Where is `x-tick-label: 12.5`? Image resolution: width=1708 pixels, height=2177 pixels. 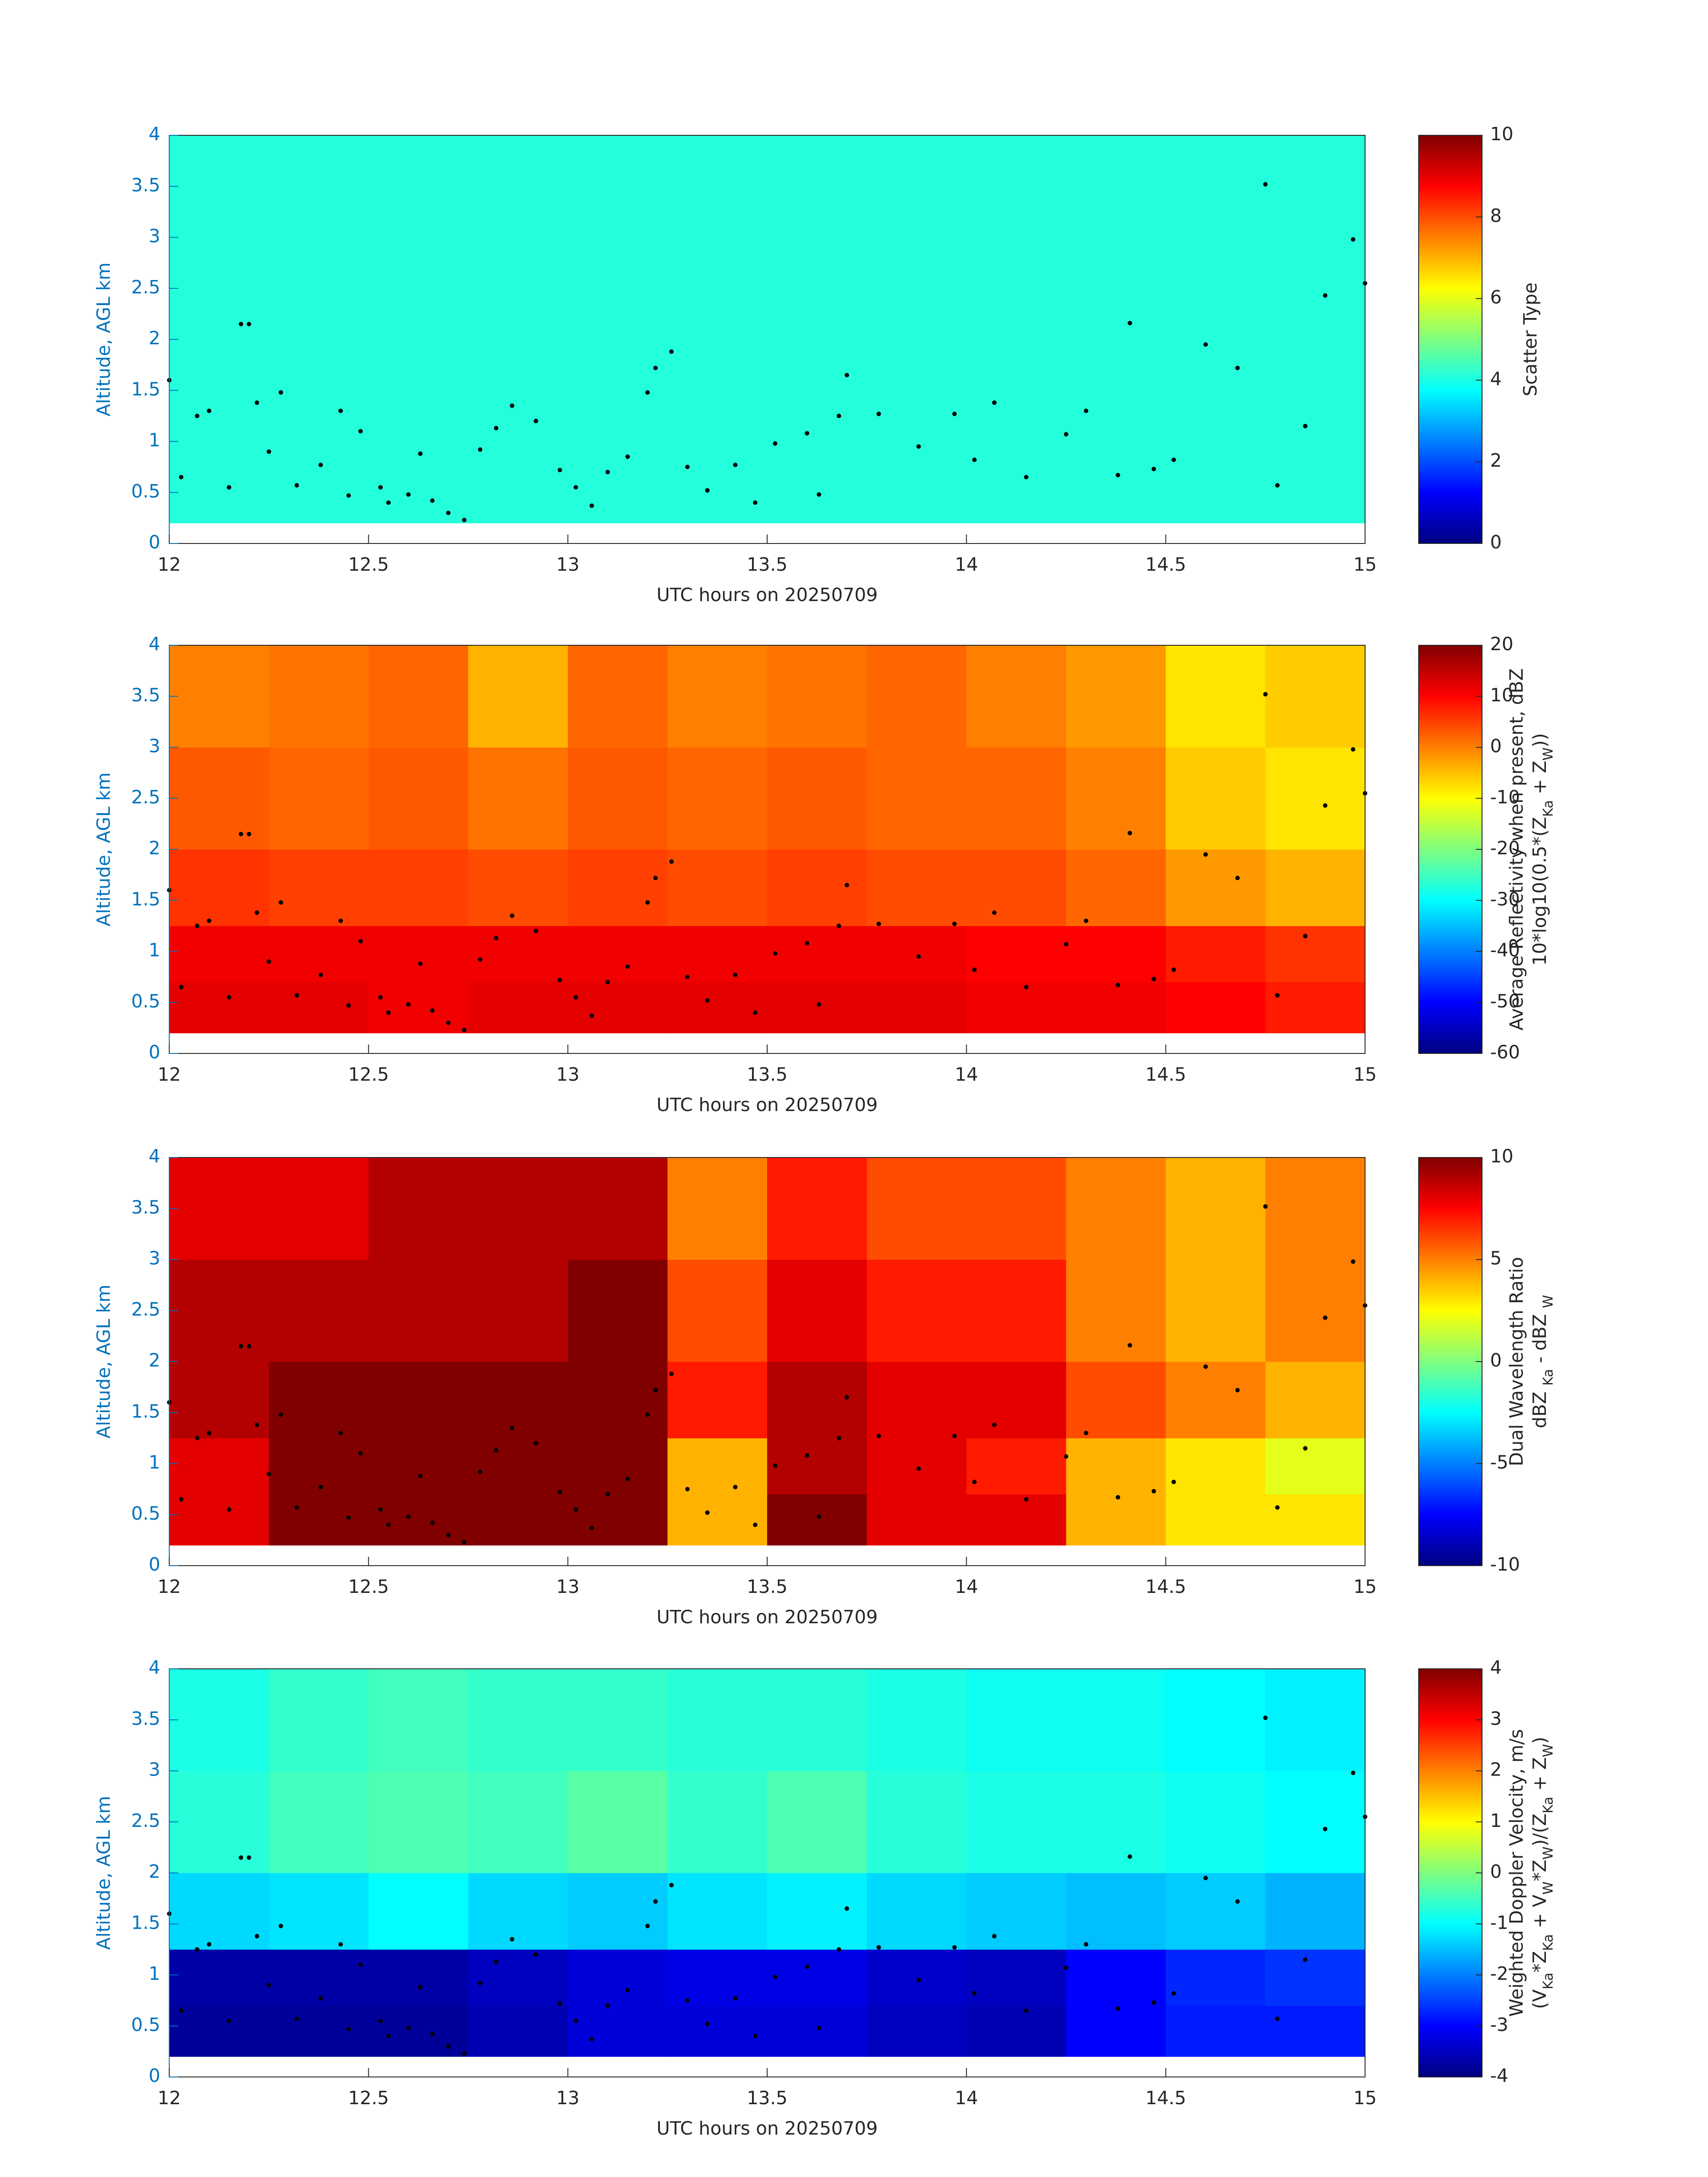 x-tick-label: 12.5 is located at coordinates (368, 564).